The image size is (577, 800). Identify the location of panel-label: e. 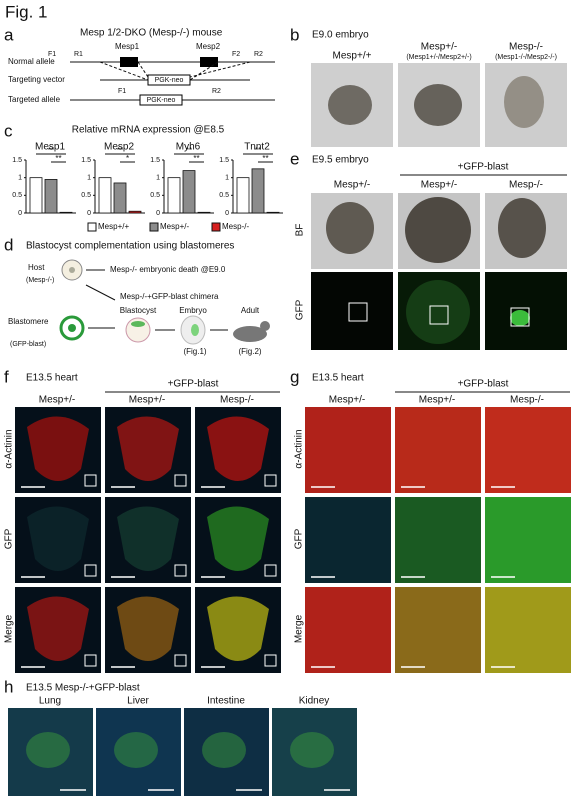
(294, 158).